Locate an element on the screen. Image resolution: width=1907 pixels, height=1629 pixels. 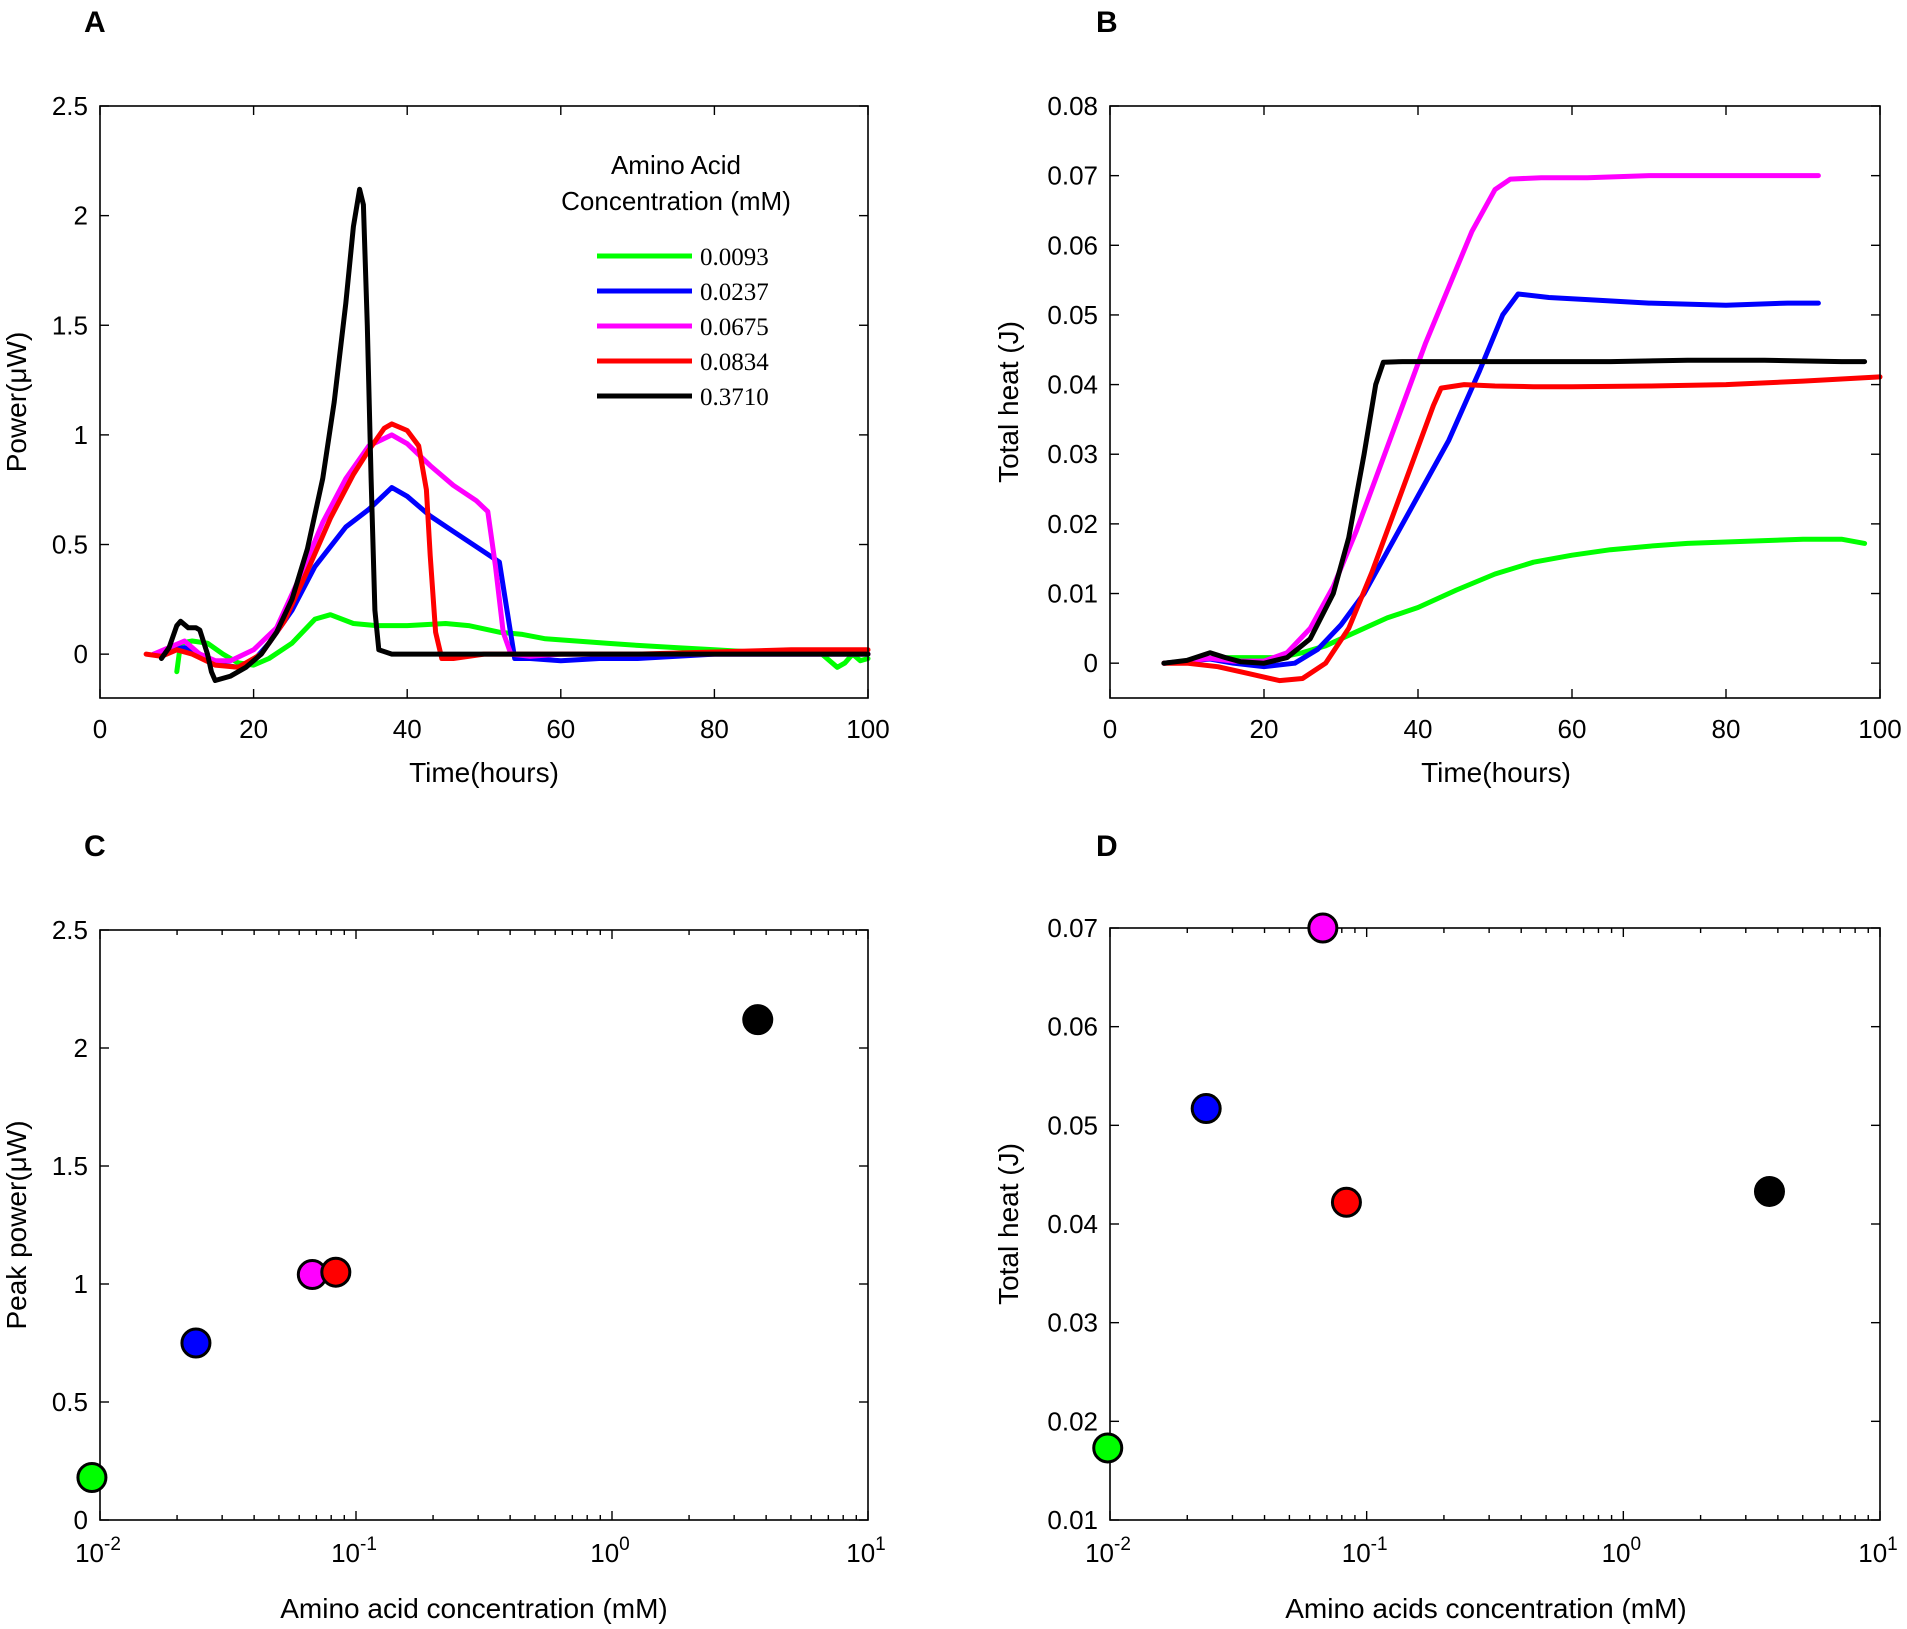
panel-b-frame is located at coordinates (1495, 402).